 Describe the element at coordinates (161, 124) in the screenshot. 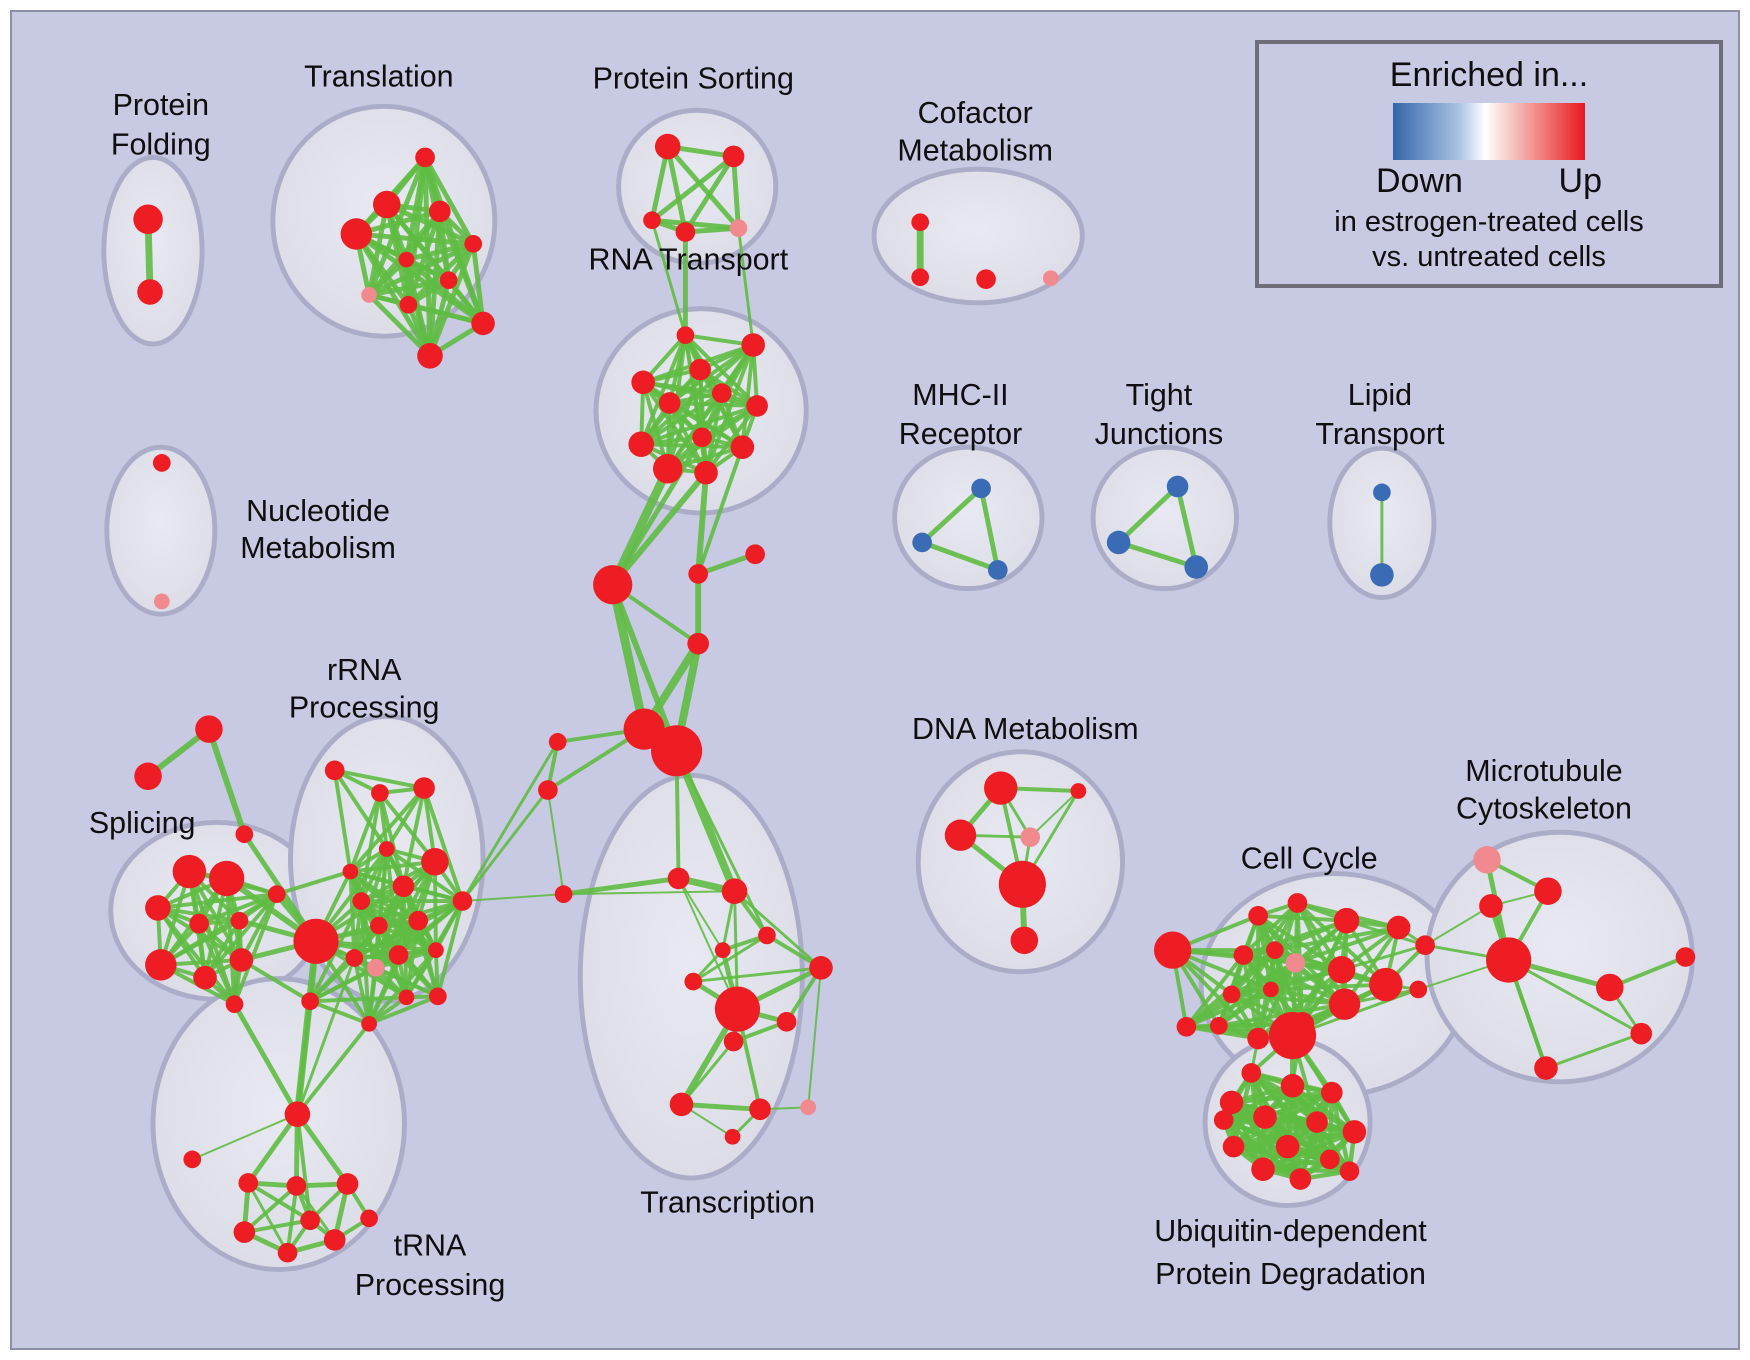

I see `cluster-label-pf: Protein Folding` at that location.